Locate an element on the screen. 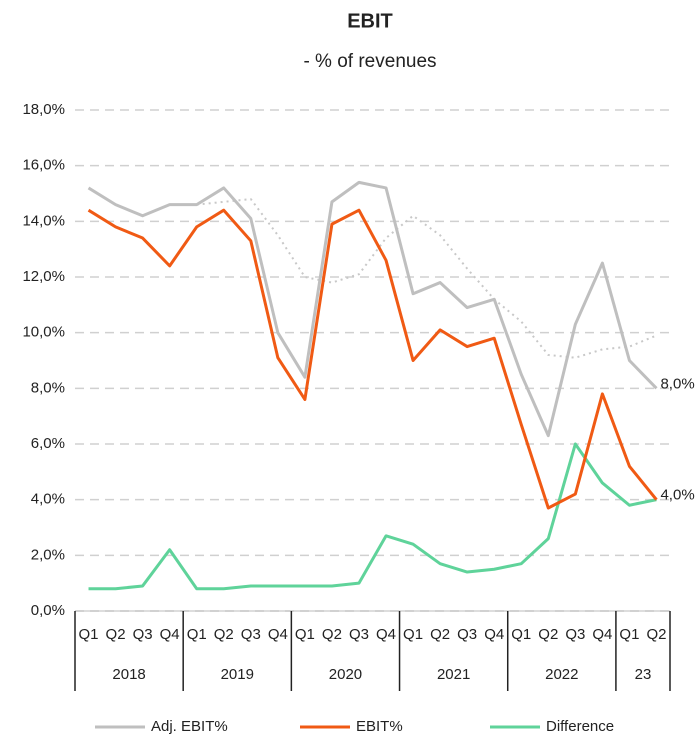 This screenshot has height=736, width=700. chart-subtitle: - % of revenues is located at coordinates (369, 61).